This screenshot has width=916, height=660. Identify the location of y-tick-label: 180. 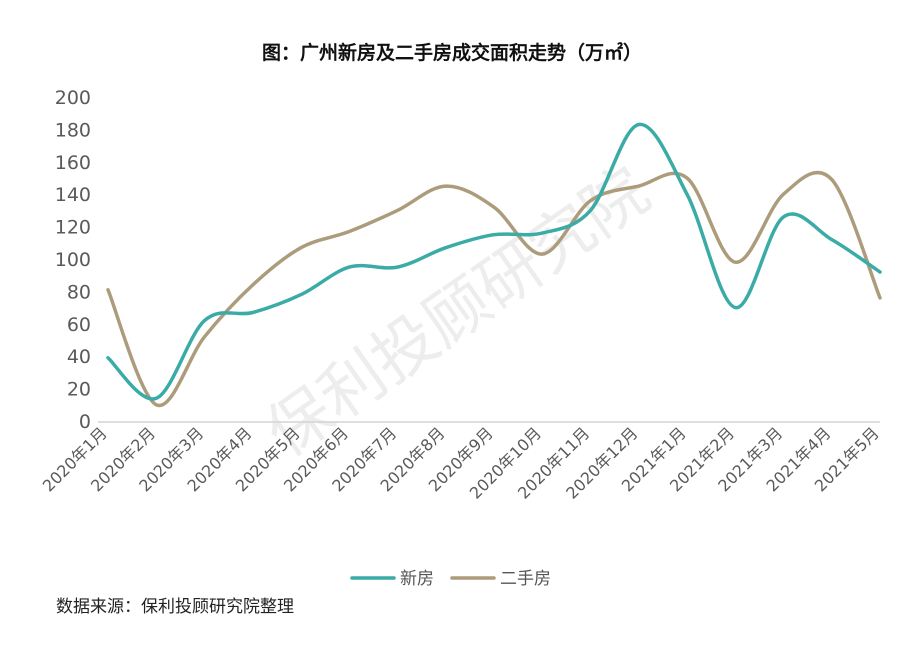
(73, 130).